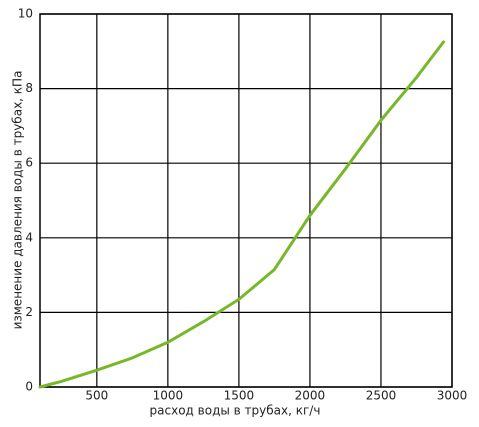 This screenshot has width=479, height=427. Describe the element at coordinates (452, 396) in the screenshot. I see `x-tick-label: 3000` at that location.